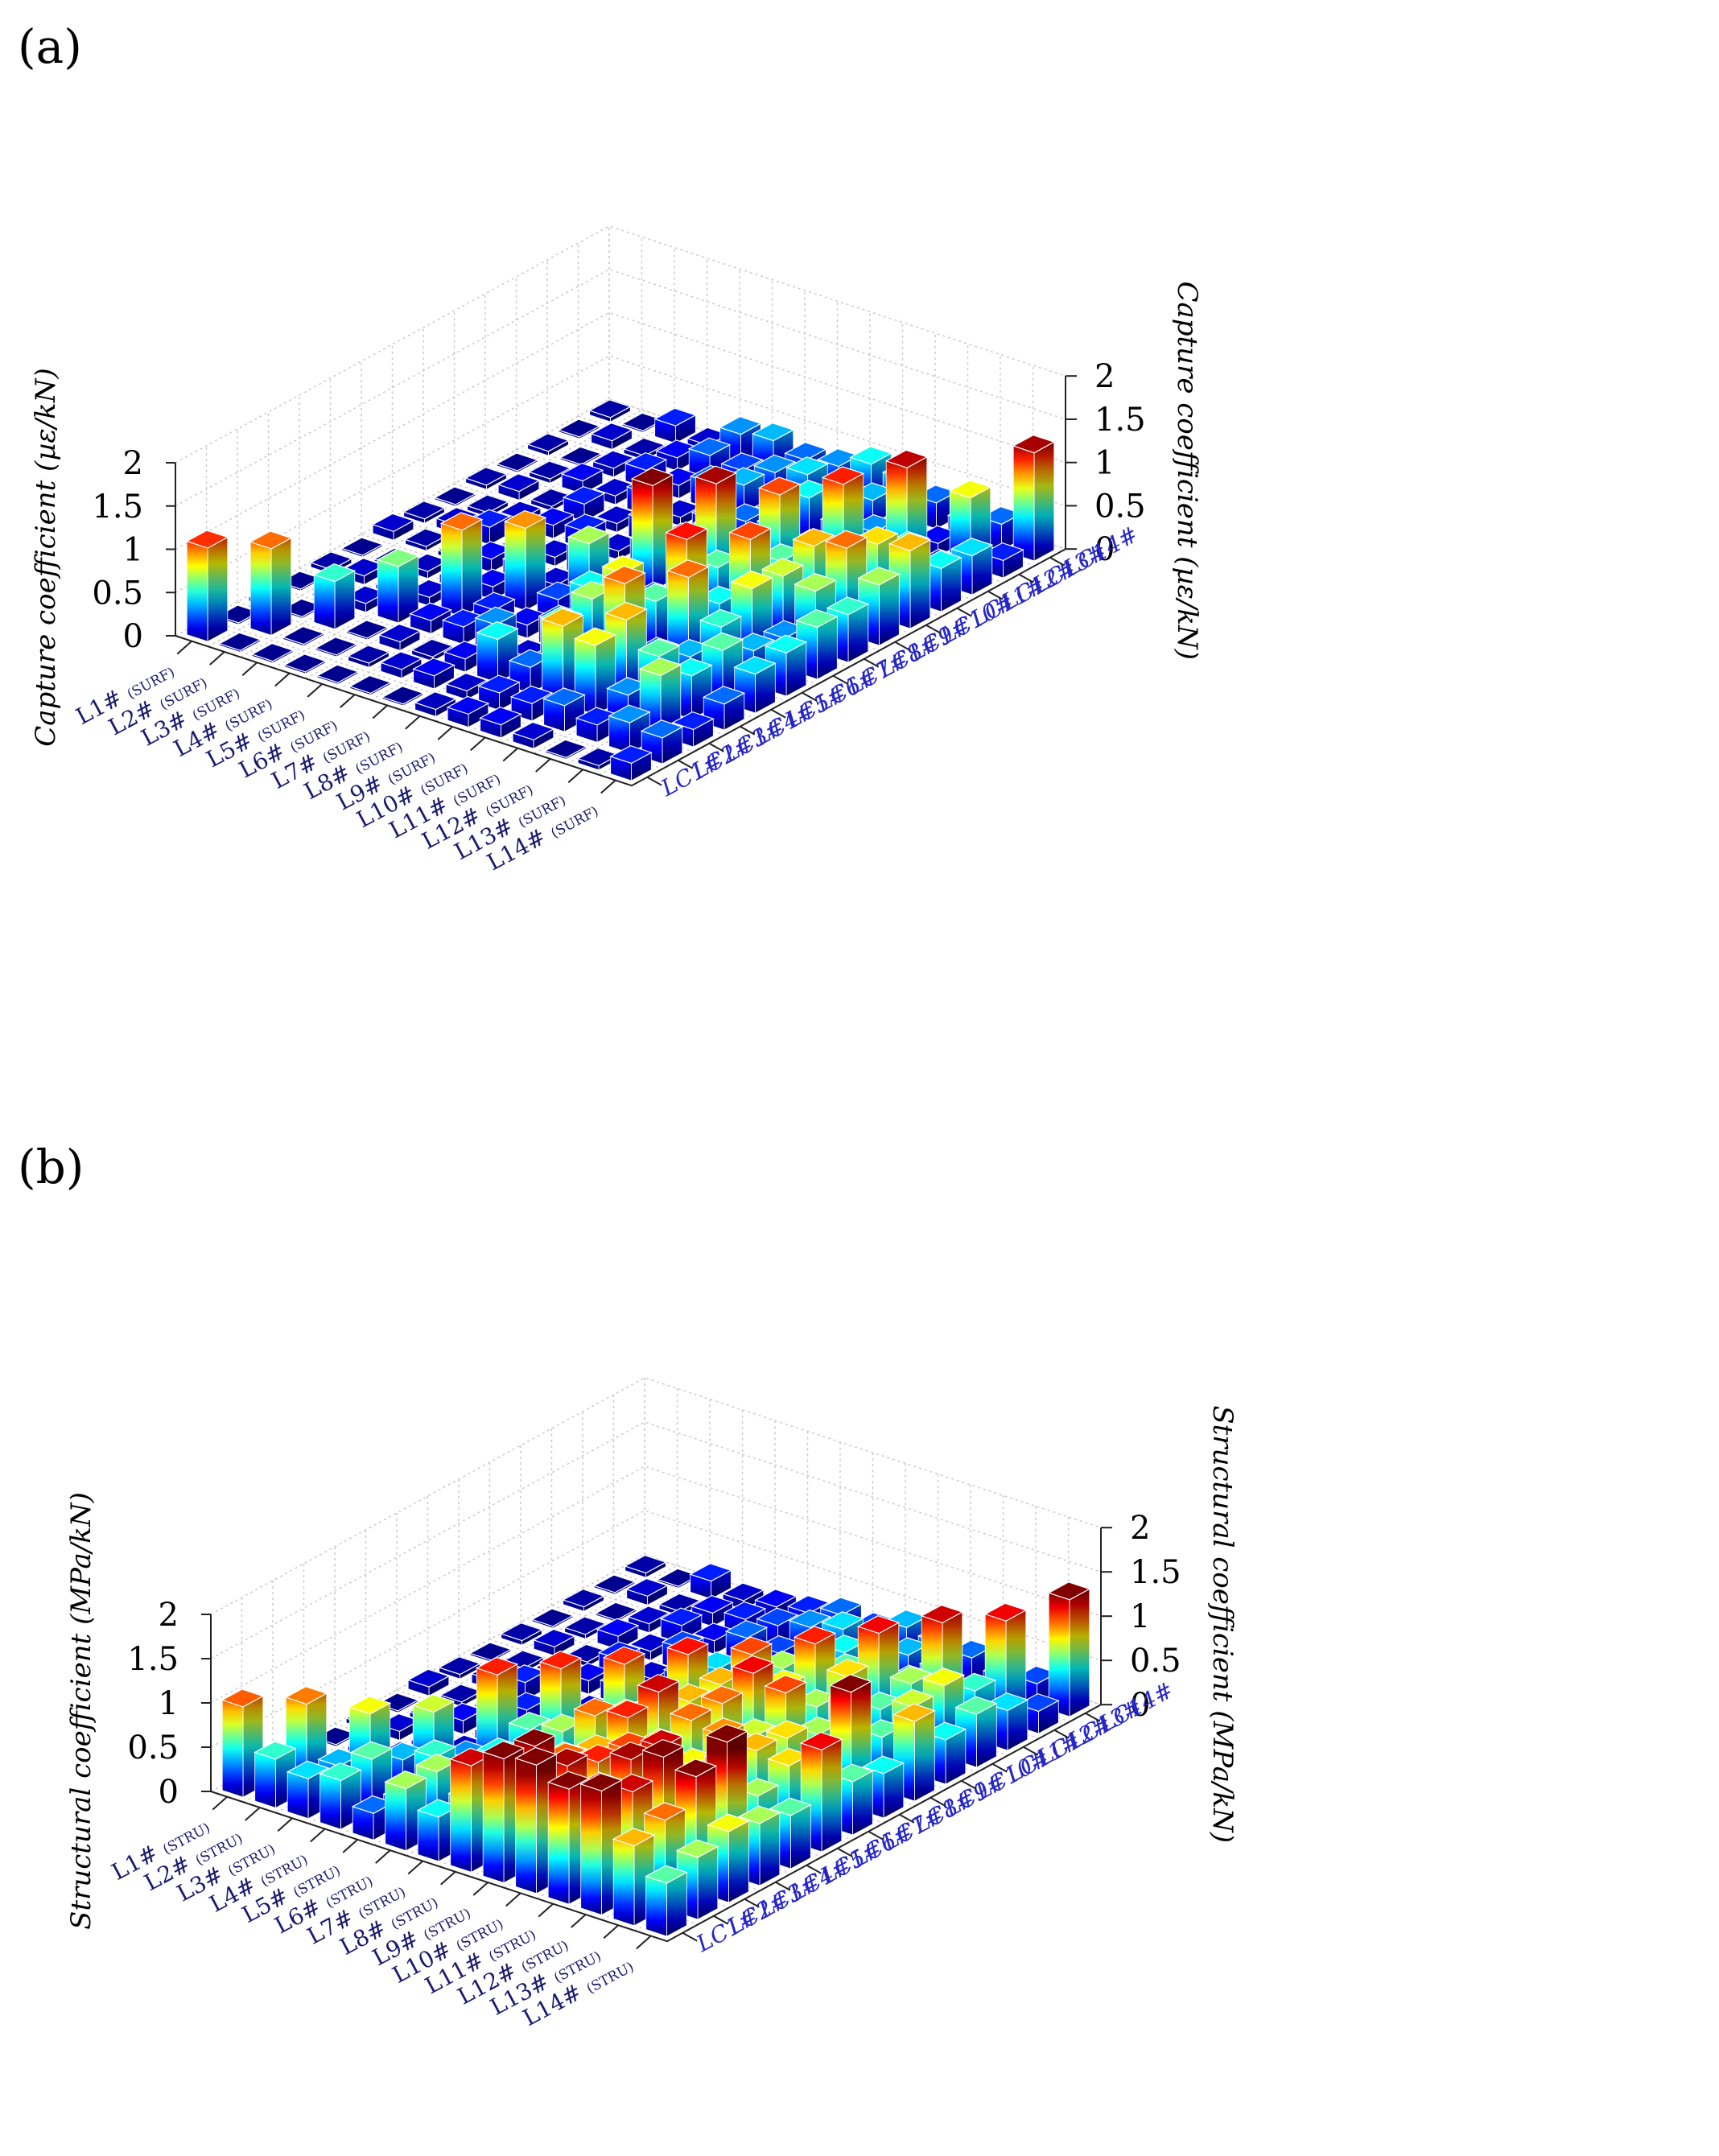  I want to click on z-tick-label-left: 2, so click(133, 463).